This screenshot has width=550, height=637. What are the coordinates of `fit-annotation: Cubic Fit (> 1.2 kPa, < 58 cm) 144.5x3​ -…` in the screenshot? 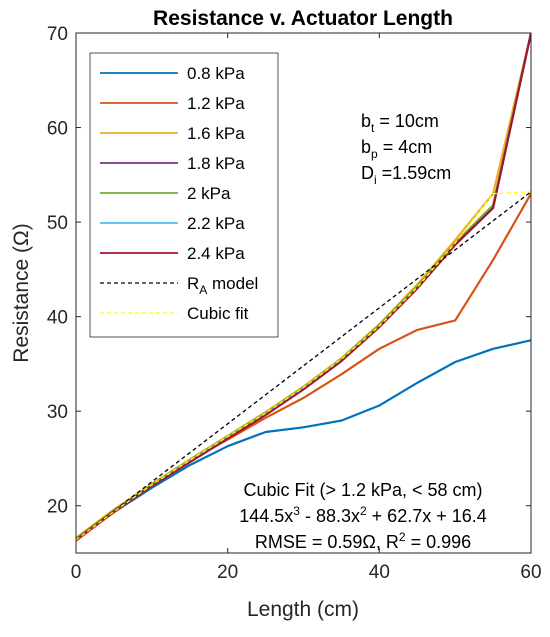 It's located at (363, 516).